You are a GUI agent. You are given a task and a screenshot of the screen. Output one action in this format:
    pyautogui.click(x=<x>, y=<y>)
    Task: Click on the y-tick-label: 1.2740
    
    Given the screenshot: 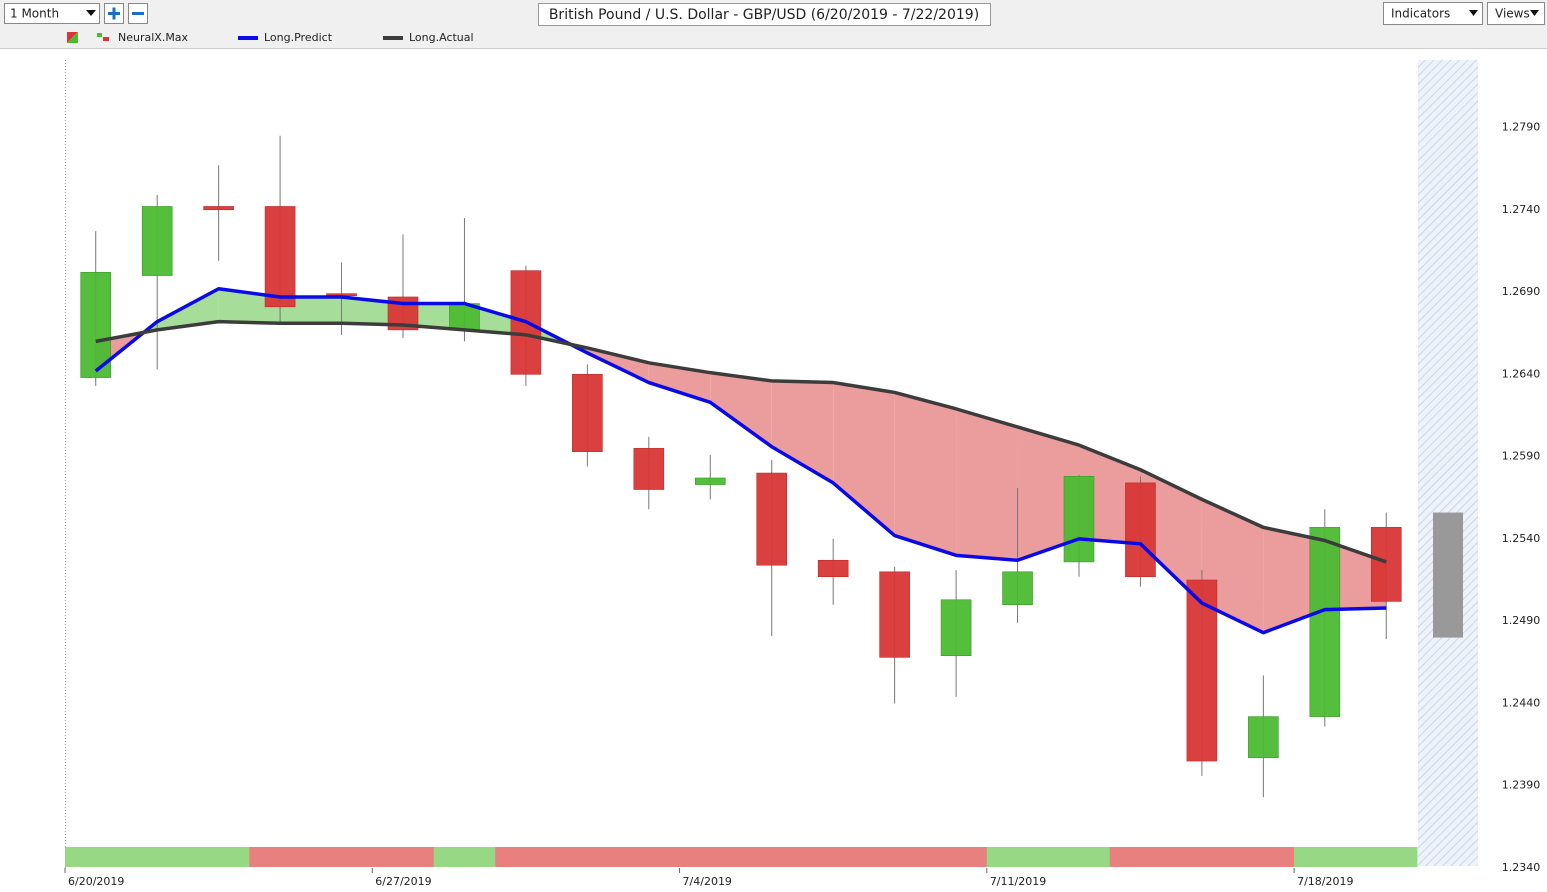 What is the action you would take?
    pyautogui.click(x=1521, y=209)
    